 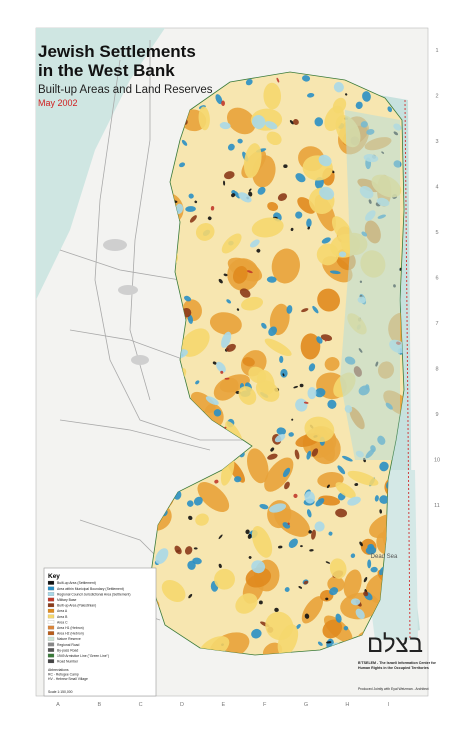 What do you see at coordinates (436, 324) in the screenshot?
I see `grid-row-label: 7` at bounding box center [436, 324].